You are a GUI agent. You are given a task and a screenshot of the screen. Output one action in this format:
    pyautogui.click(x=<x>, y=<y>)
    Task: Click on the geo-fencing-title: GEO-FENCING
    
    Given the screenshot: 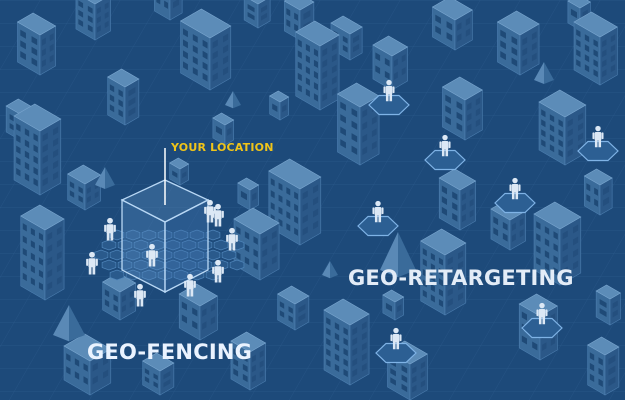 What is the action you would take?
    pyautogui.click(x=170, y=352)
    